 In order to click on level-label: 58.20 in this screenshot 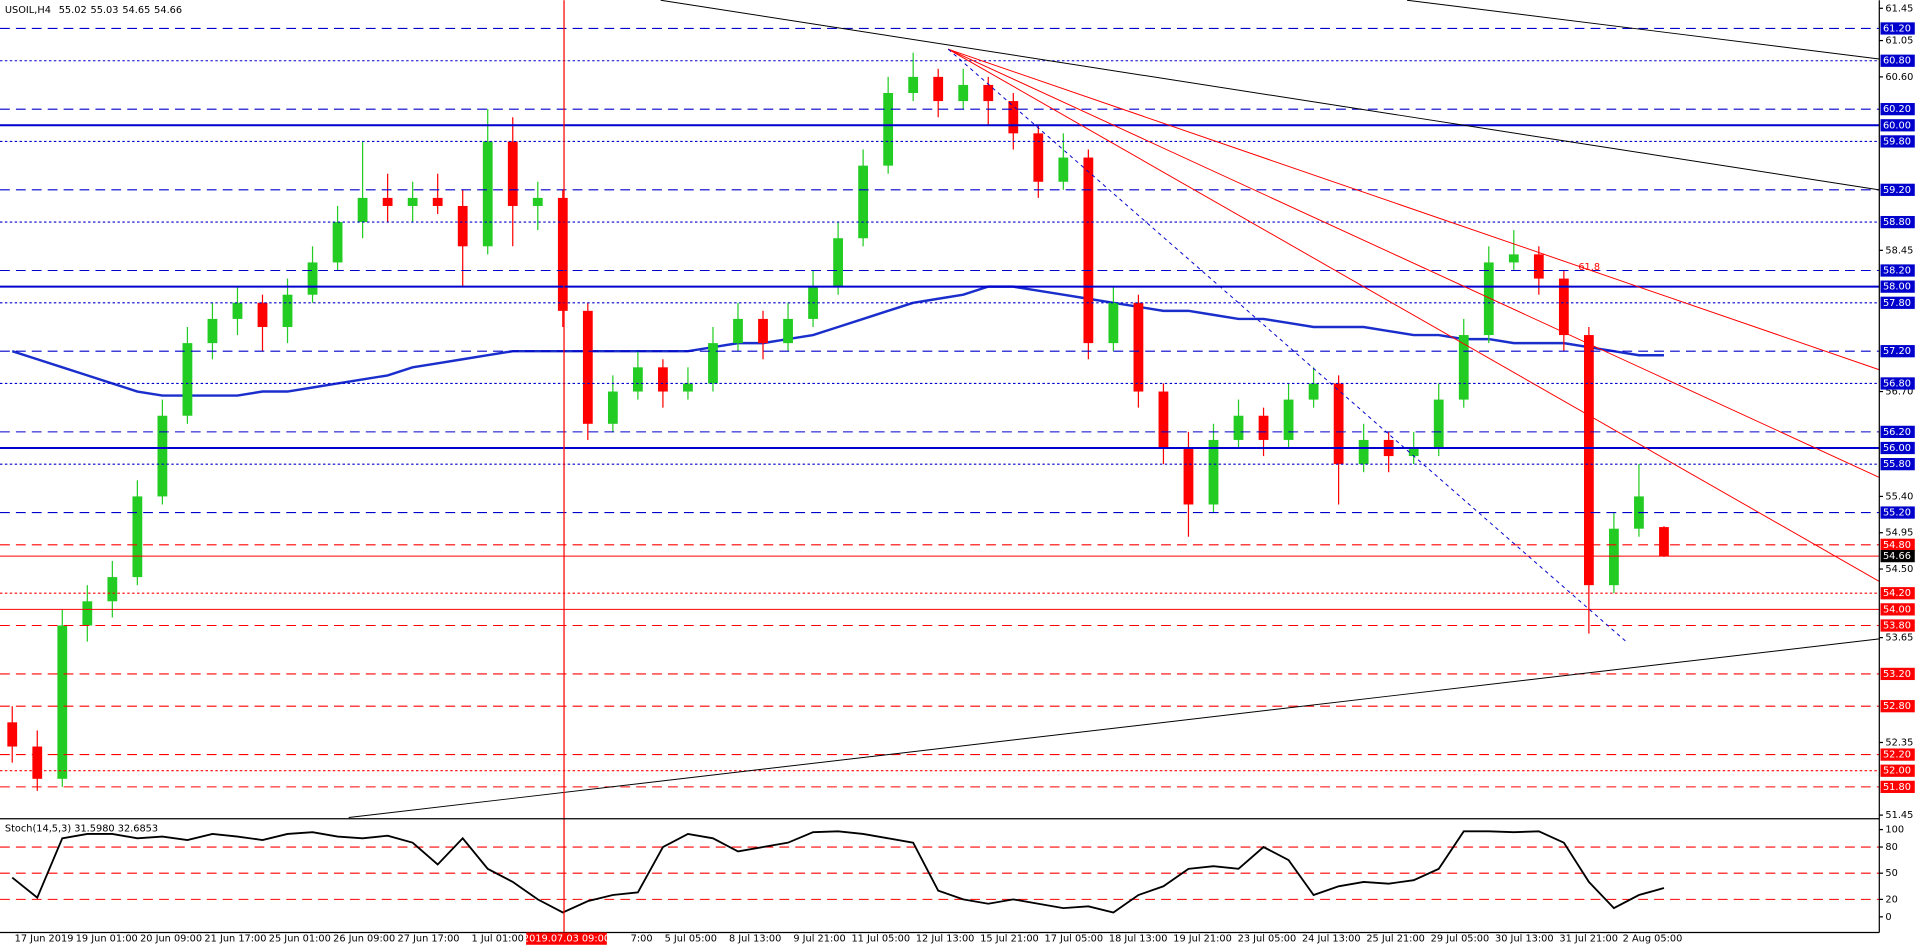, I will do `click(1897, 271)`.